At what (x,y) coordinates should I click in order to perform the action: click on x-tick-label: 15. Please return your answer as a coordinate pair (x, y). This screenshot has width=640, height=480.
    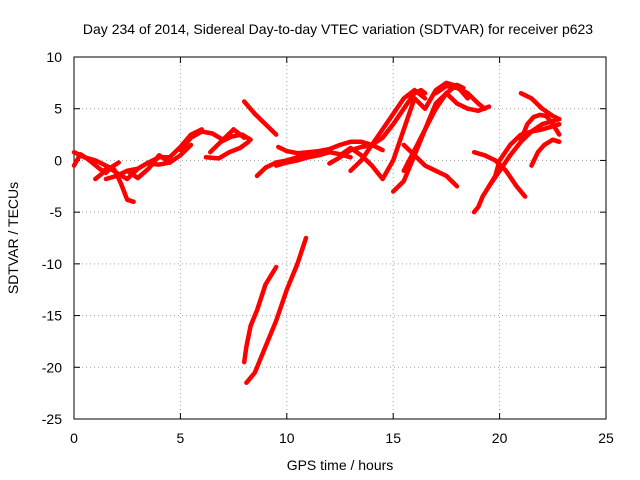
    Looking at the image, I should click on (393, 438).